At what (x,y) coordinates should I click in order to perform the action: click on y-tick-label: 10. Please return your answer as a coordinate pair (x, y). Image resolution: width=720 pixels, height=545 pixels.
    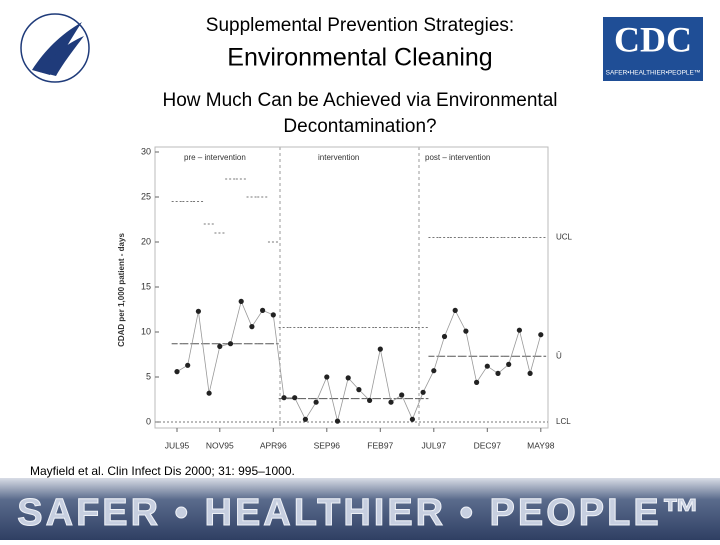
    Looking at the image, I should click on (146, 331).